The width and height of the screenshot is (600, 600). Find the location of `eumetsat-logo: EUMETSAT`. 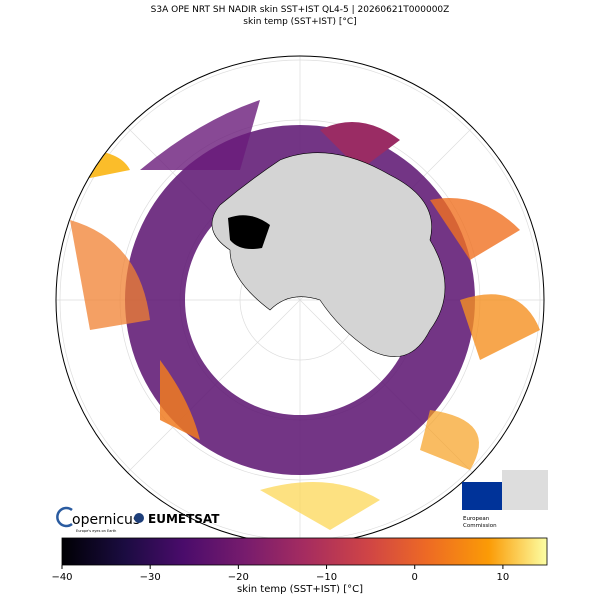

eumetsat-logo: EUMETSAT is located at coordinates (177, 519).